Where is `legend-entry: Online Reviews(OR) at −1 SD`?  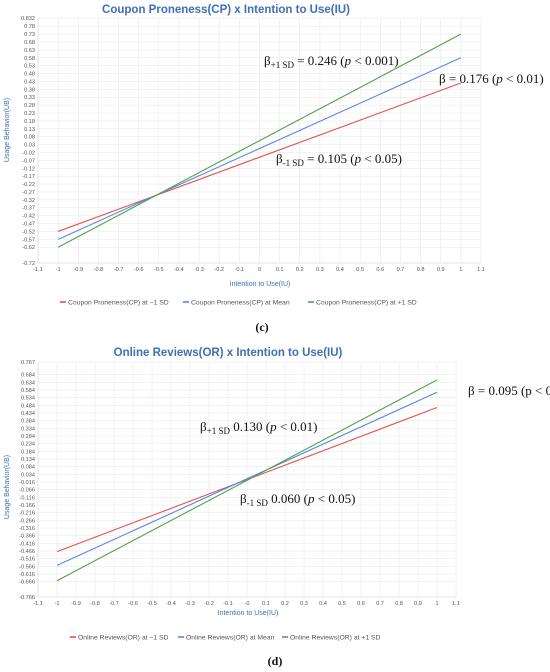
legend-entry: Online Reviews(OR) at −1 SD is located at coordinates (123, 638).